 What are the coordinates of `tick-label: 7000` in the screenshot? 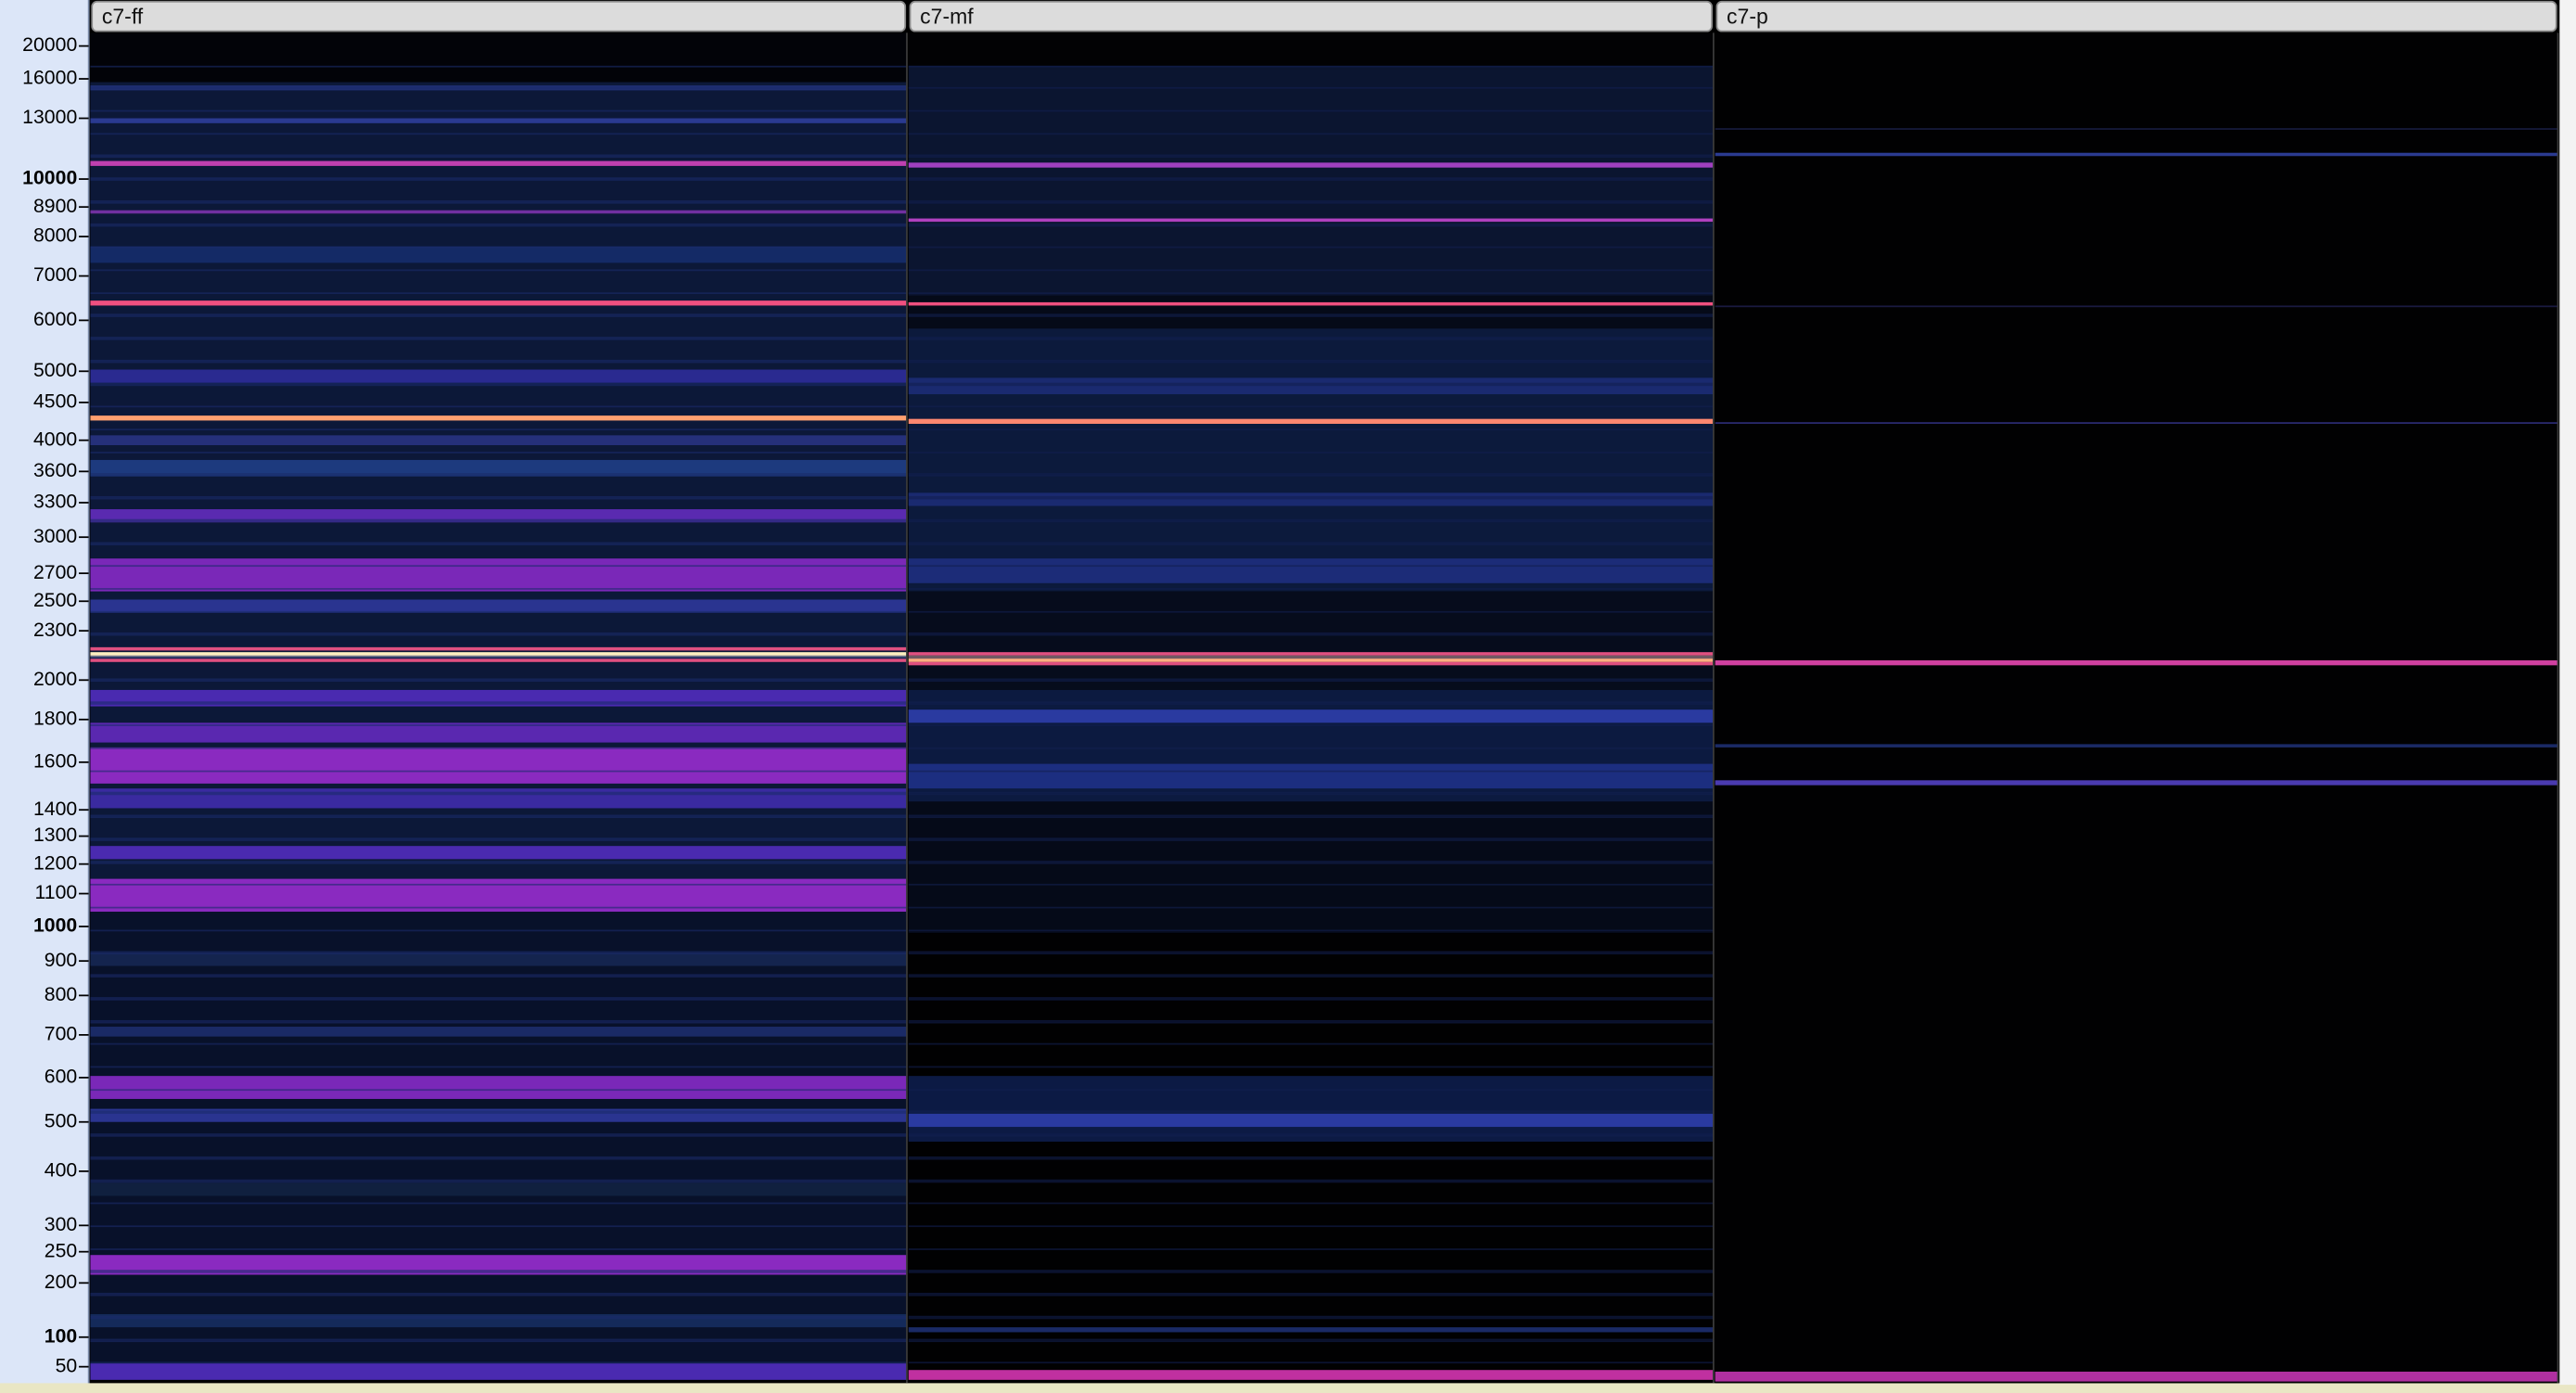 It's located at (55, 274).